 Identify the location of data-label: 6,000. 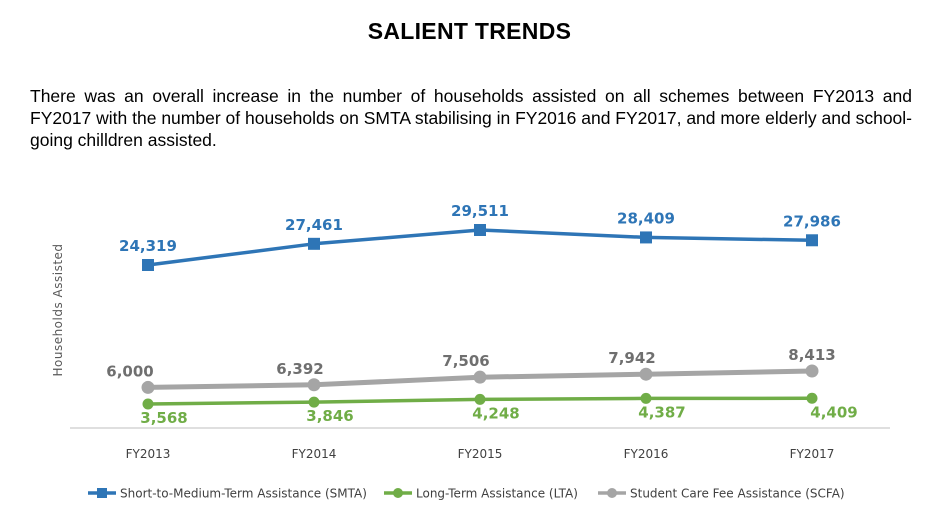
(129, 371).